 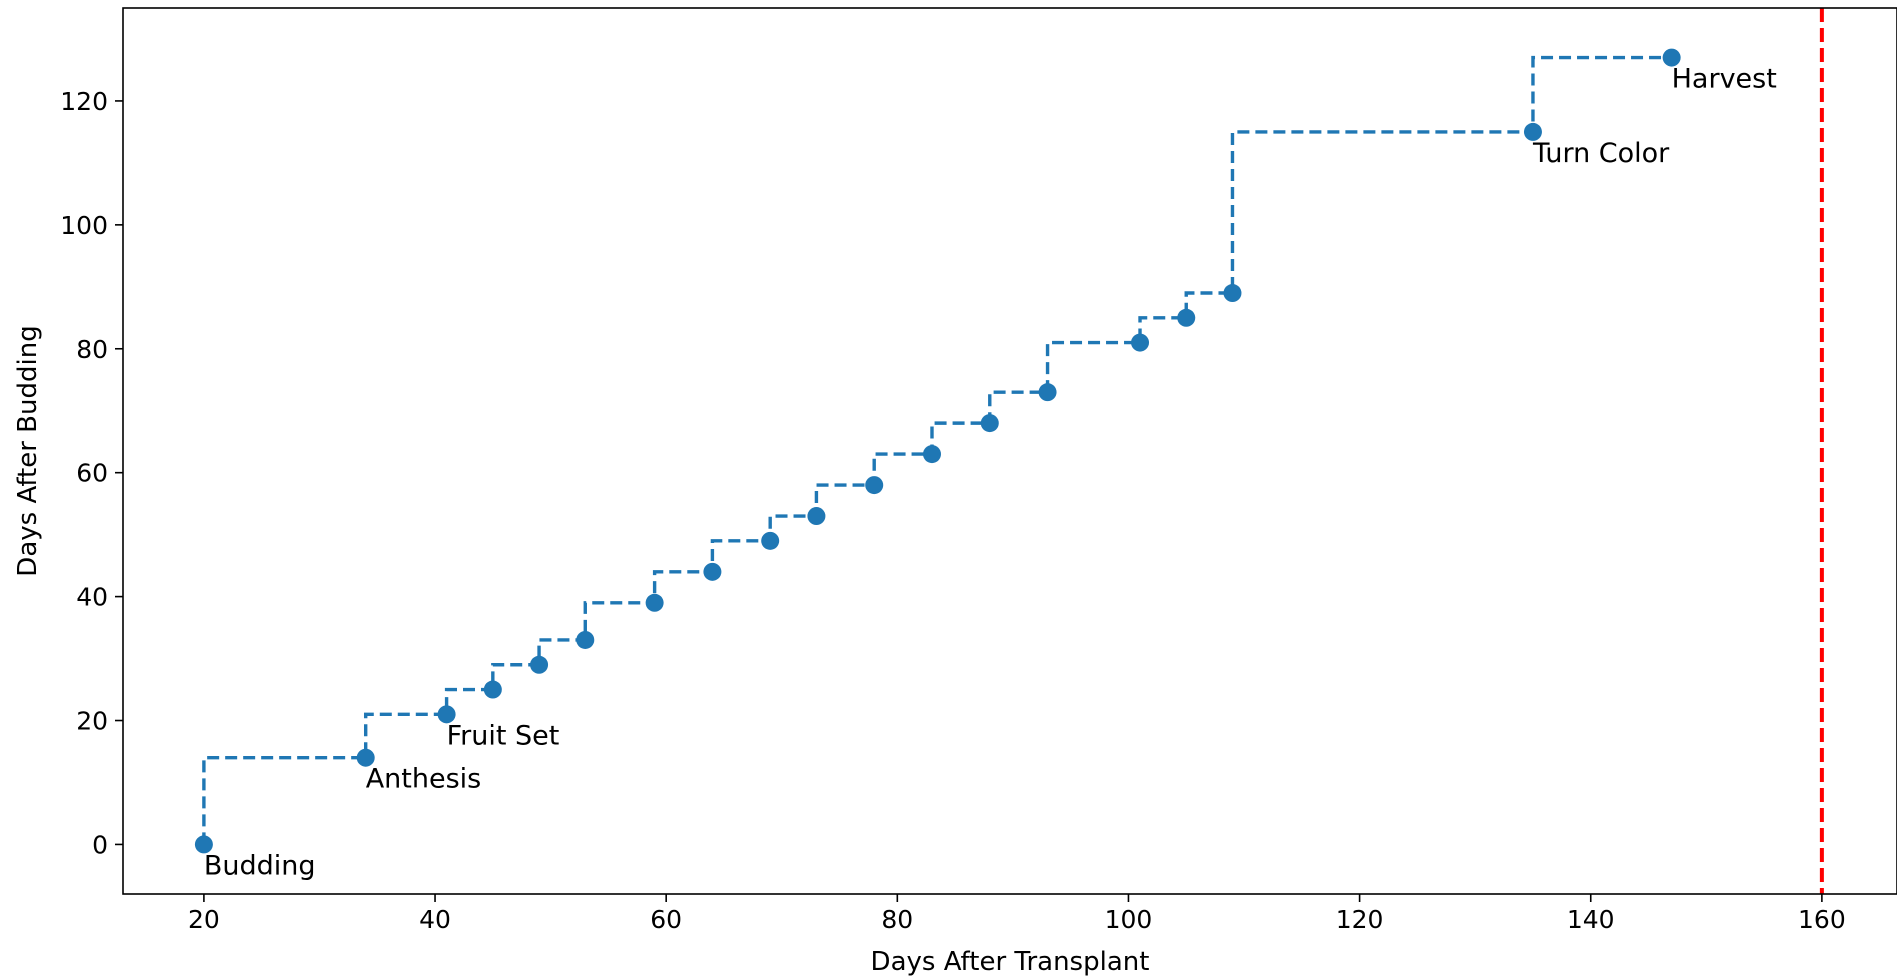 I want to click on x-tick-label: 40, so click(x=435, y=919).